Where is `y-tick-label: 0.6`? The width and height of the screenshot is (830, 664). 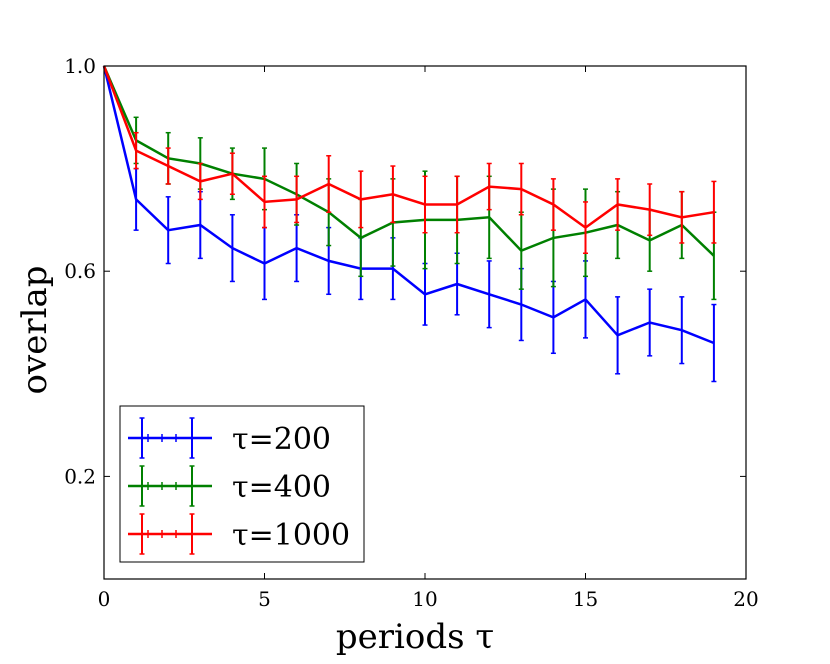 y-tick-label: 0.6 is located at coordinates (80, 271).